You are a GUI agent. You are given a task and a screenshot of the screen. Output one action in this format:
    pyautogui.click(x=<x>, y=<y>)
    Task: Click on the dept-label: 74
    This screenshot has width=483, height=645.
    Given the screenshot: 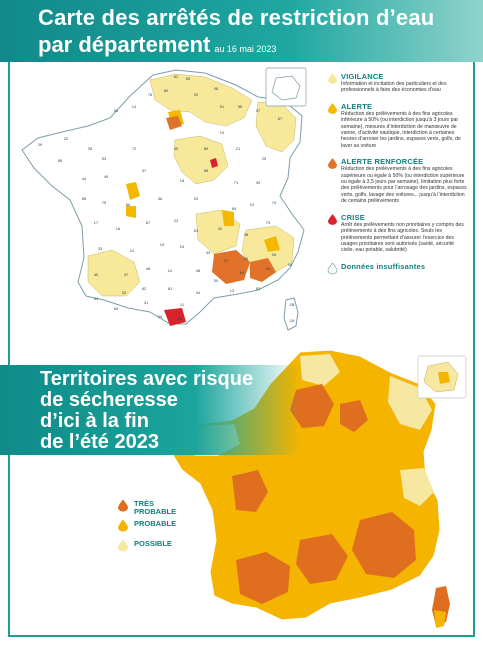 What is the action you would take?
    pyautogui.click(x=274, y=202)
    